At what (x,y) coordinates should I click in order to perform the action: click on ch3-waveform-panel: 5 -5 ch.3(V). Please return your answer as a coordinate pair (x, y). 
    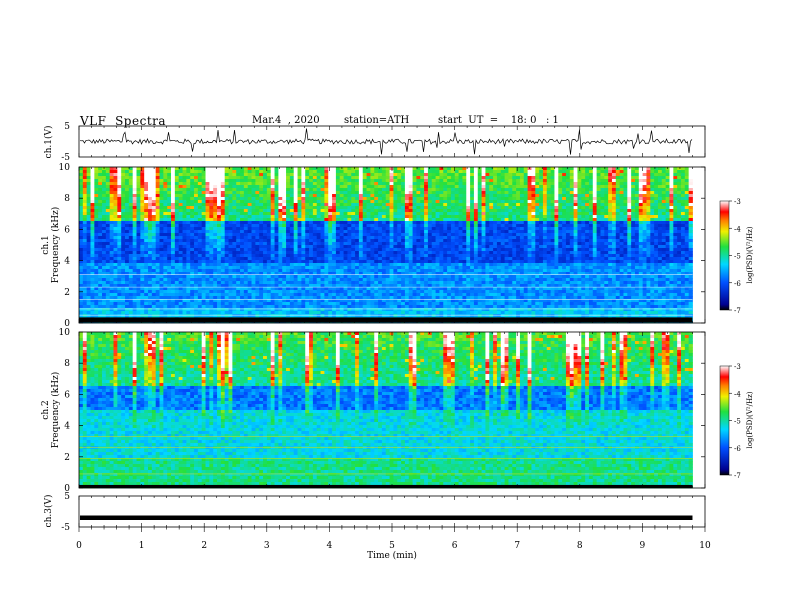
    Looking at the image, I should click on (374, 512).